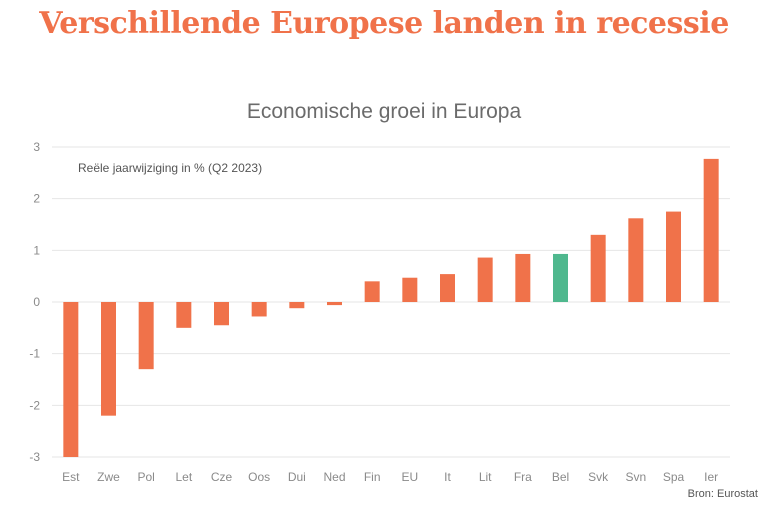 The height and width of the screenshot is (515, 768). What do you see at coordinates (485, 279) in the screenshot?
I see `bar-lit` at bounding box center [485, 279].